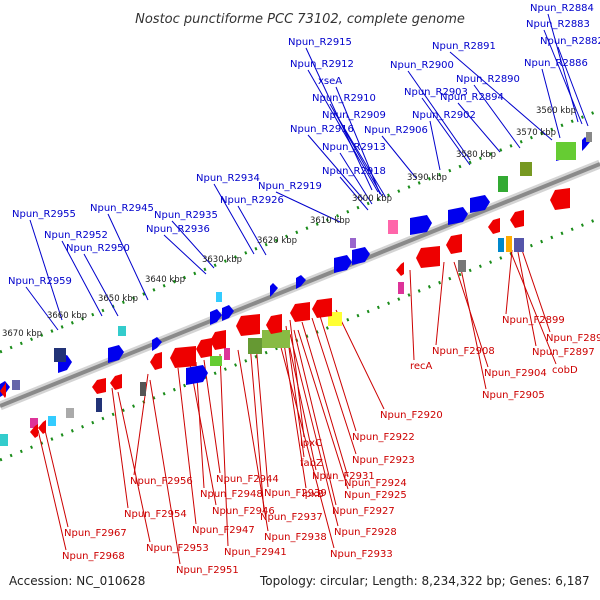  Describe the element at coordinates (161, 481) in the screenshot. I see `reverse-gene-label: Npun_F2956` at that location.